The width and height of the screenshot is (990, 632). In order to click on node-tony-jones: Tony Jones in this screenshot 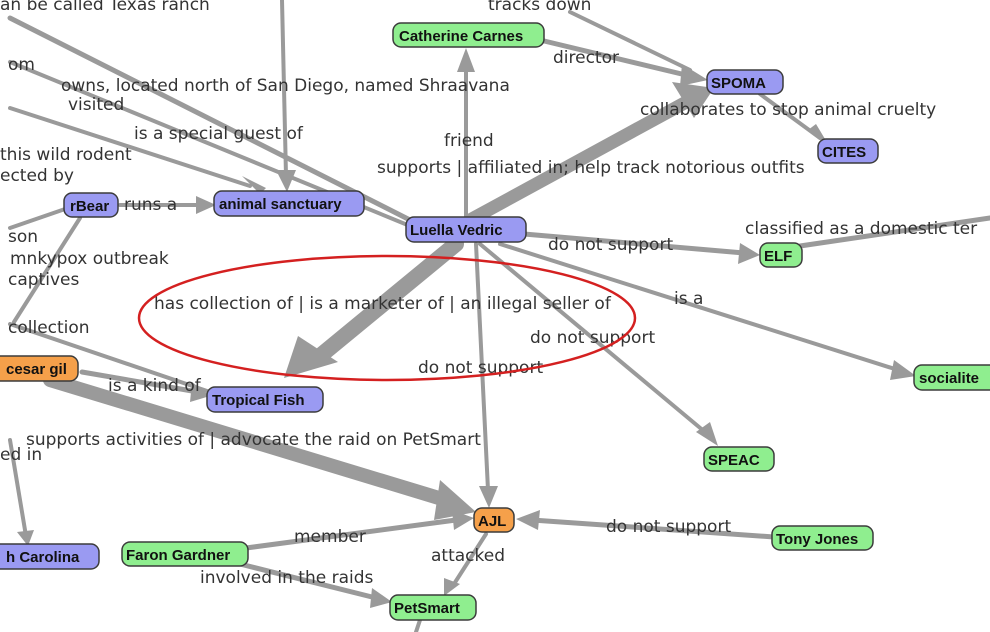, I will do `click(822, 538)`.